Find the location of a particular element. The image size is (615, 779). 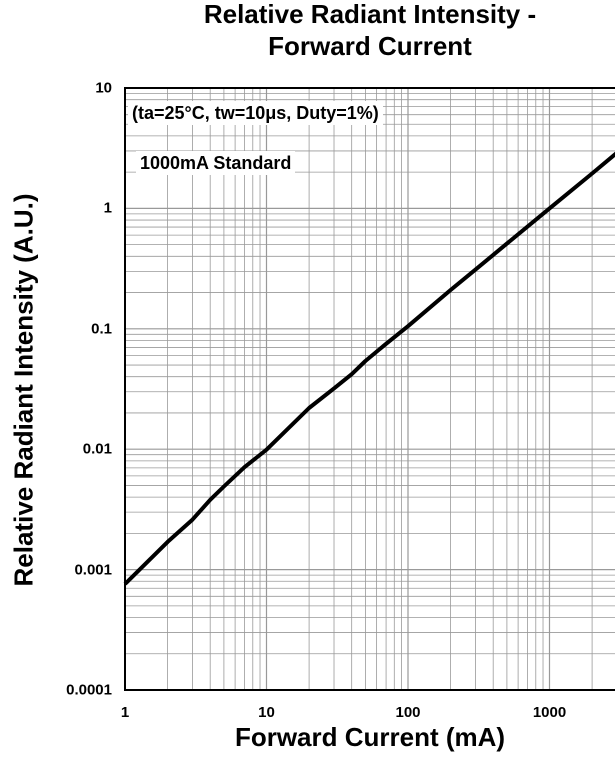

x-tick-label: 1000 is located at coordinates (549, 712).